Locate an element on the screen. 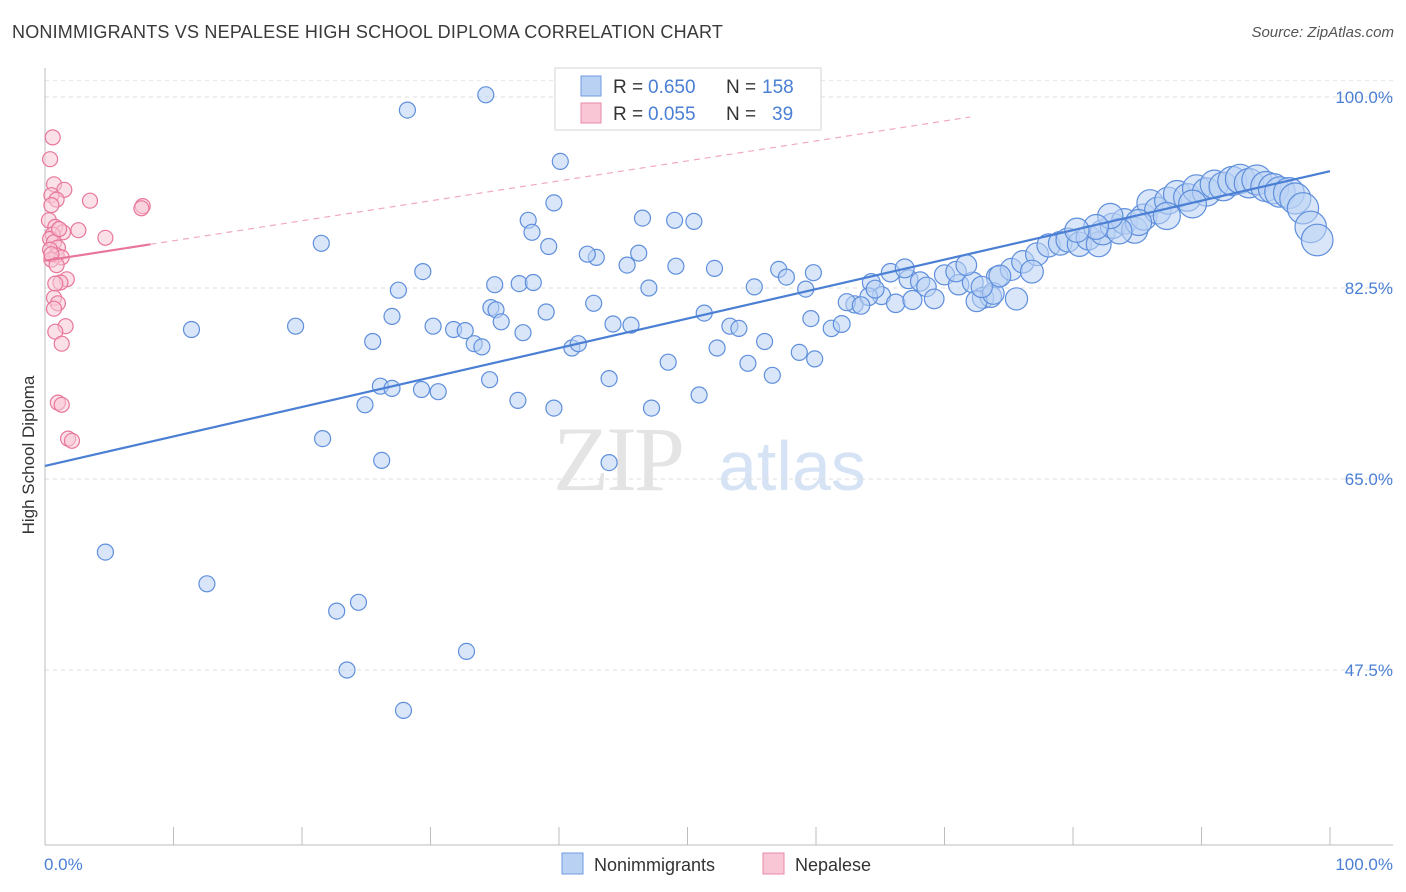  legend-r-value-1: 0.055 is located at coordinates (672, 114).